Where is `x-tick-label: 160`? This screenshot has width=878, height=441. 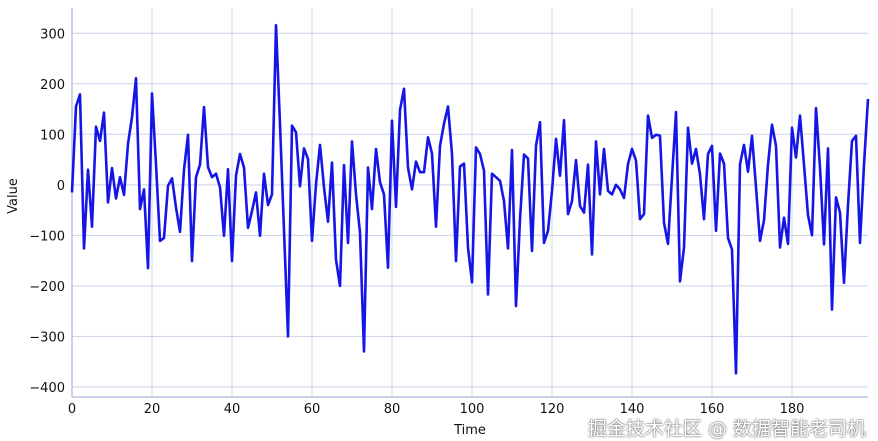
x-tick-label: 160 is located at coordinates (712, 409).